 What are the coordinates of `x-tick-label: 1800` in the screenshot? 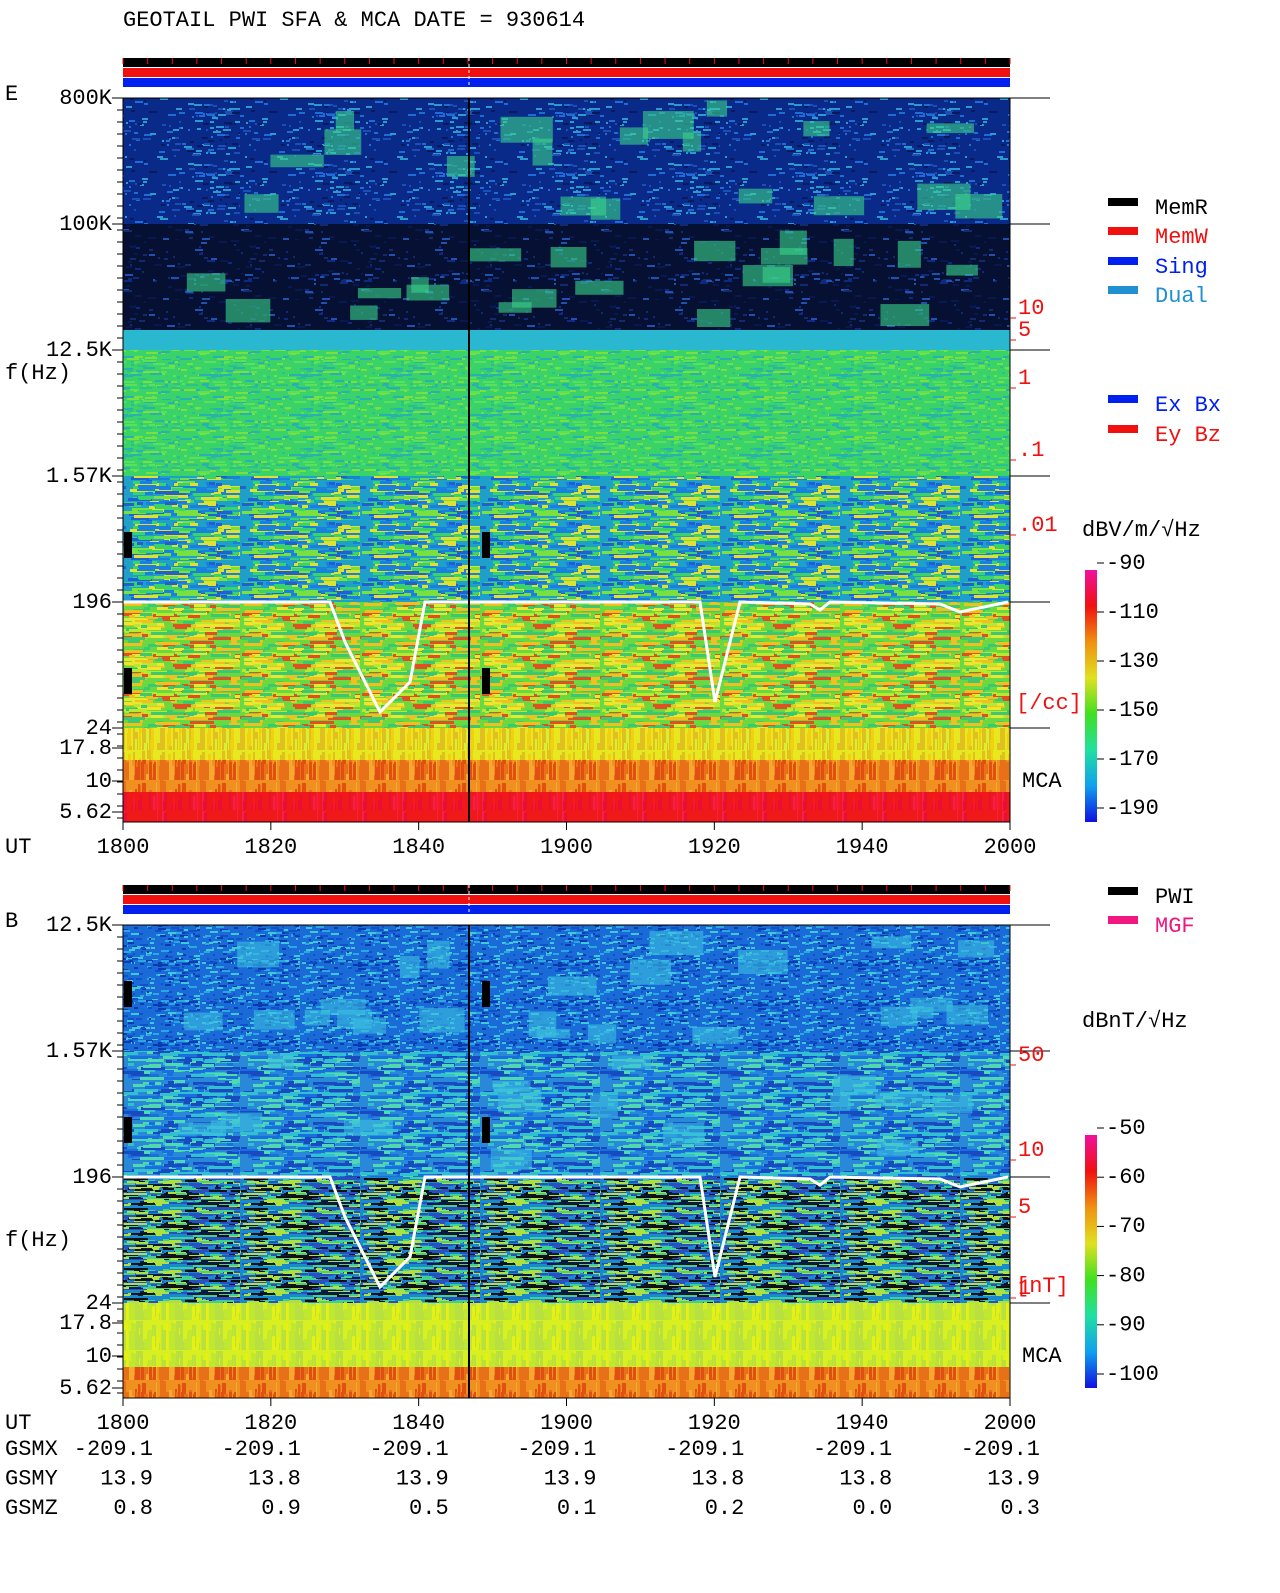 It's located at (123, 847).